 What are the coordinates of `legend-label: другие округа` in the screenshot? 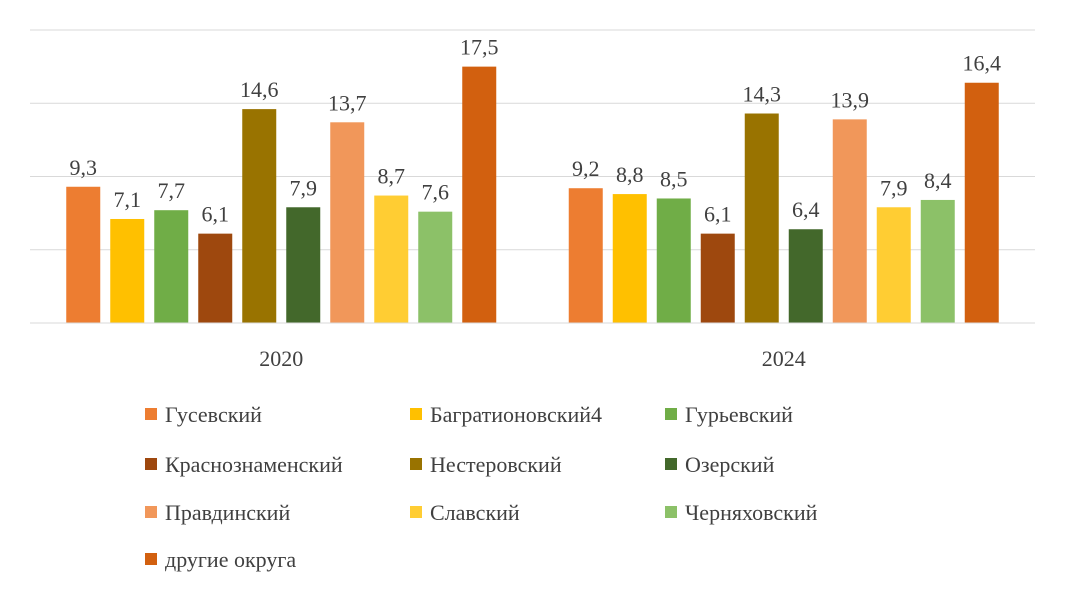 It's located at (230, 559).